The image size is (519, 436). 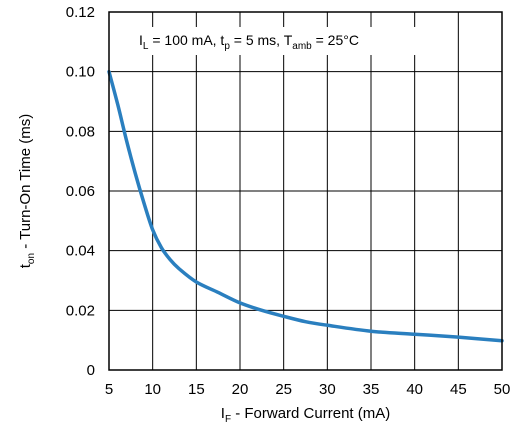 I want to click on x-tick-label: 45, so click(x=458, y=389).